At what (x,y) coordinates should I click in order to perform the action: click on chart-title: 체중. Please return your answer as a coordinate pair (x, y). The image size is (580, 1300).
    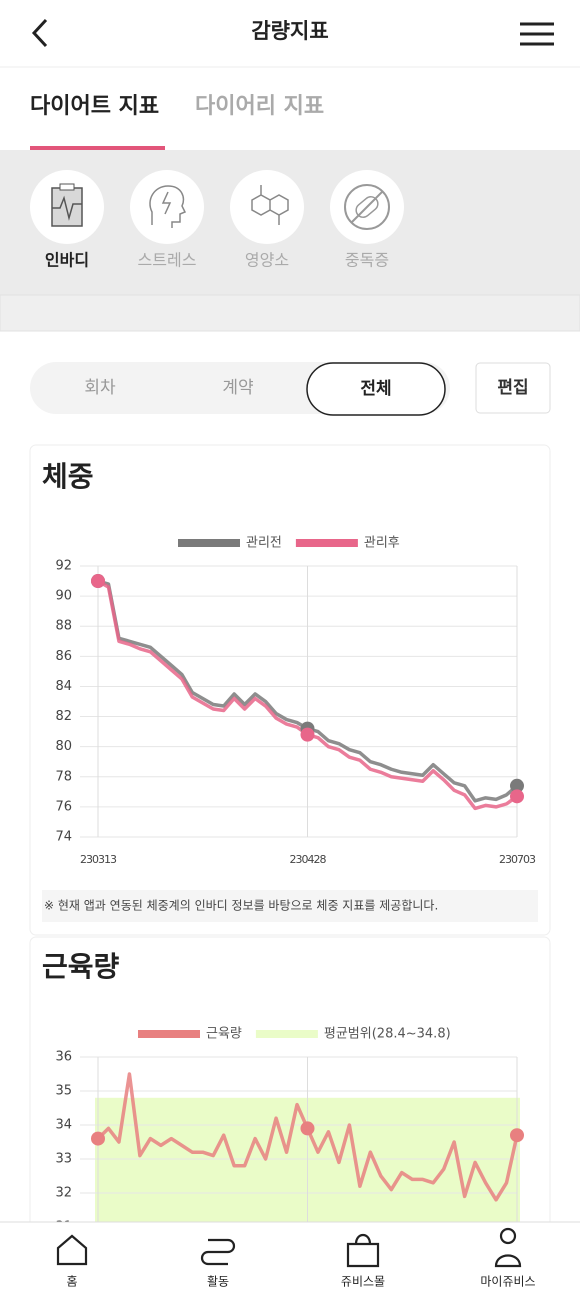
    Looking at the image, I should click on (68, 476).